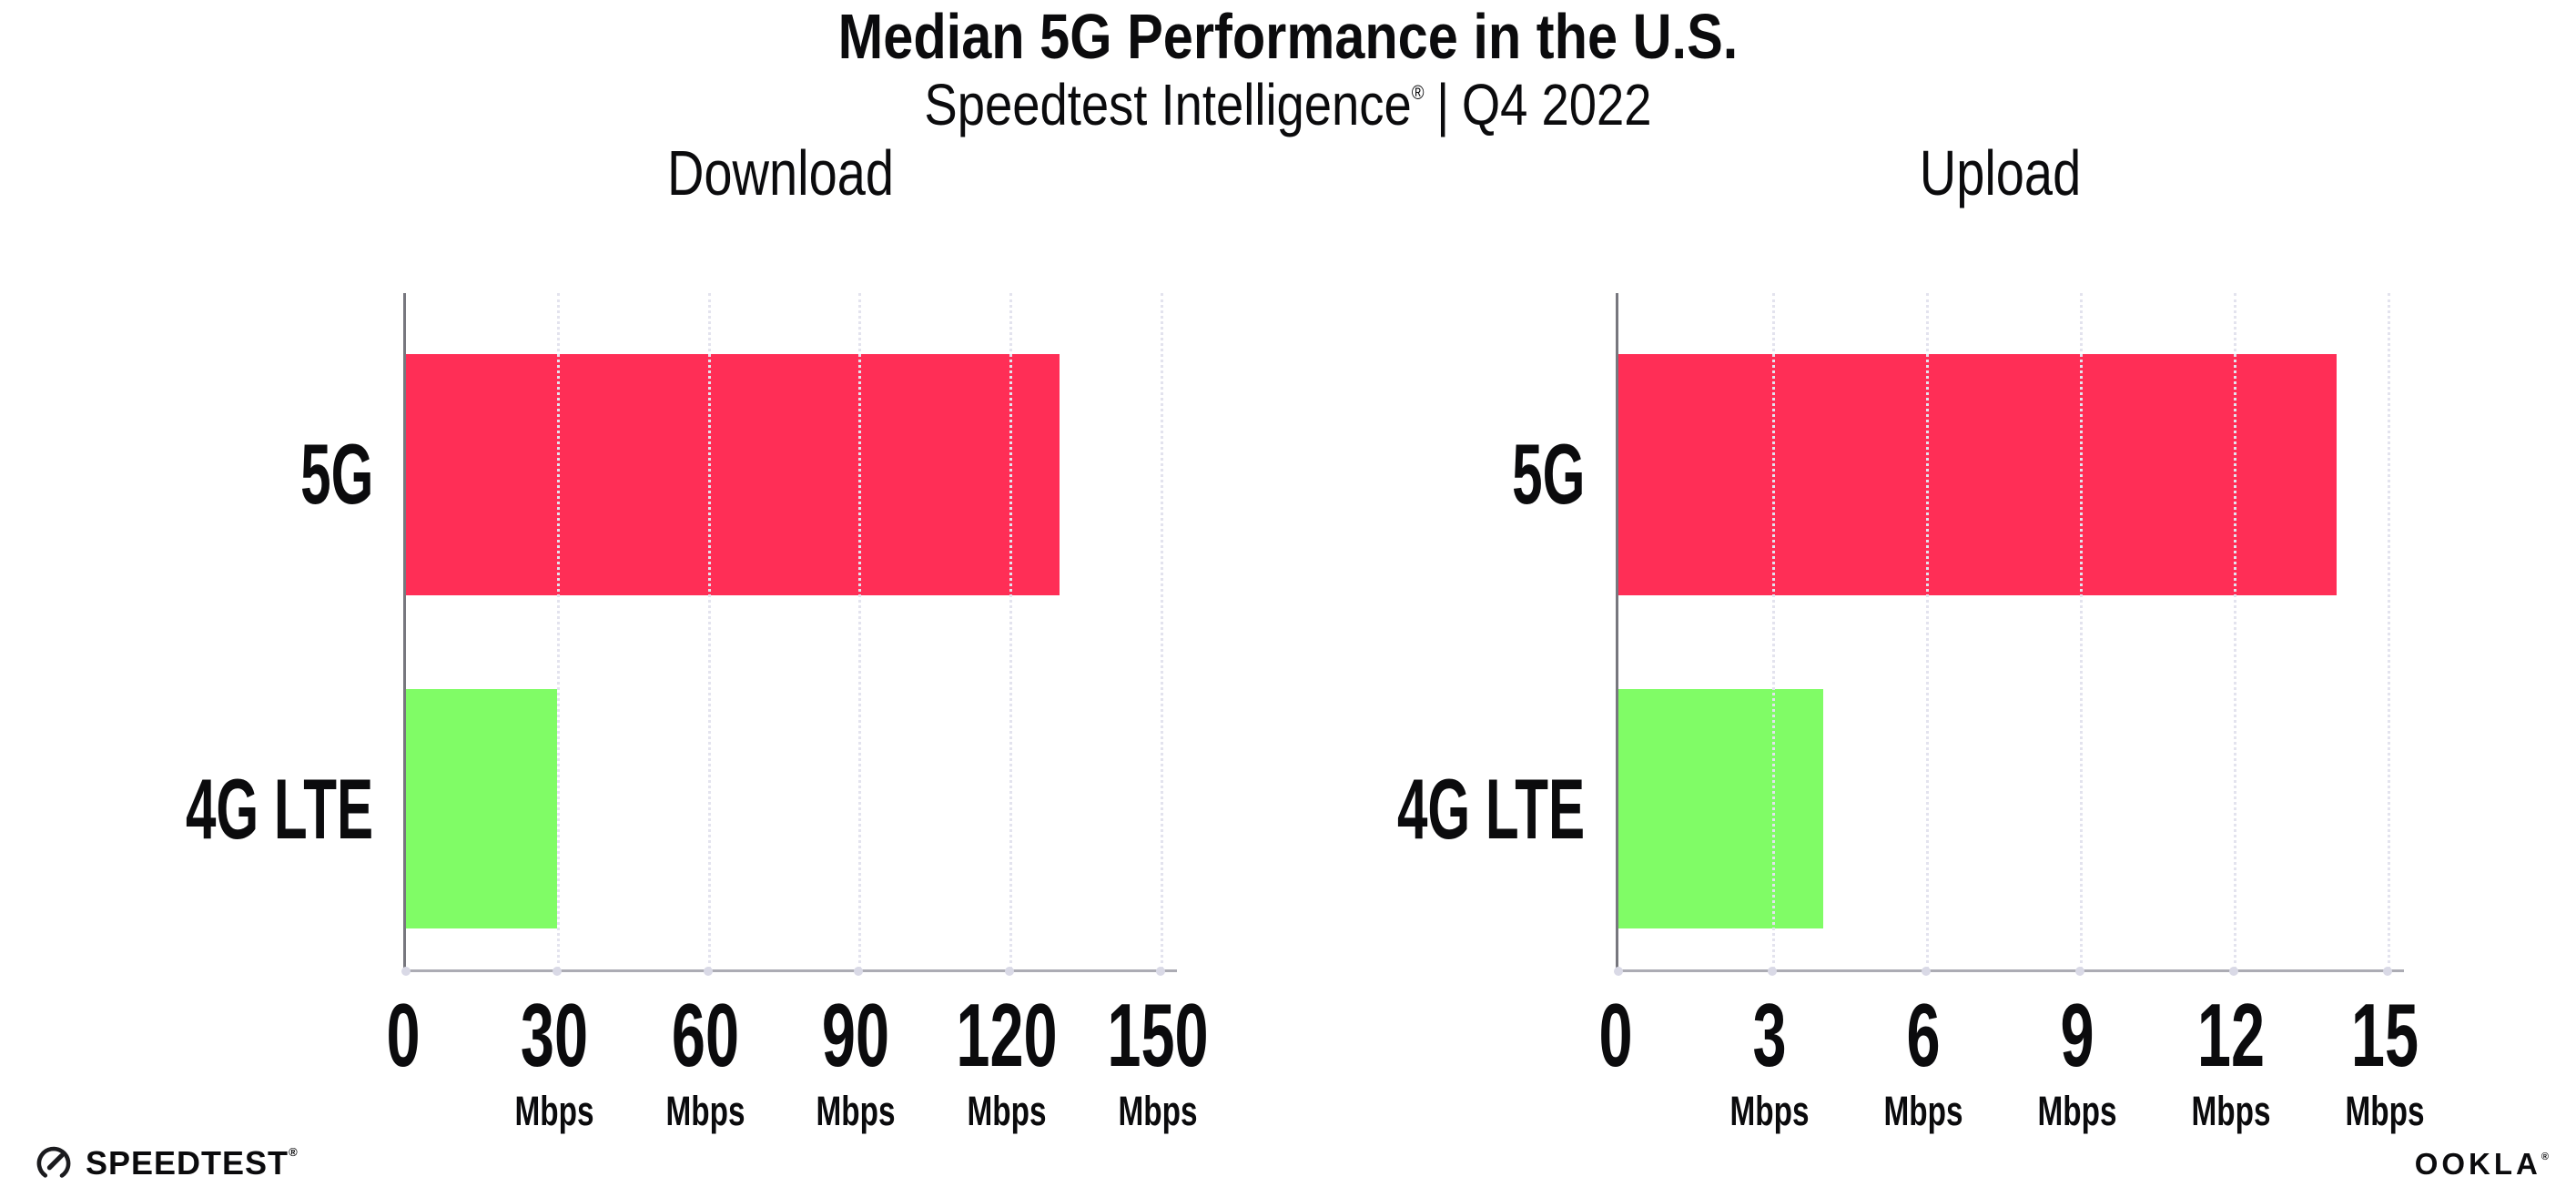 This screenshot has width=2576, height=1197. I want to click on x-axis-tick: 3 Mbps, so click(1769, 1060).